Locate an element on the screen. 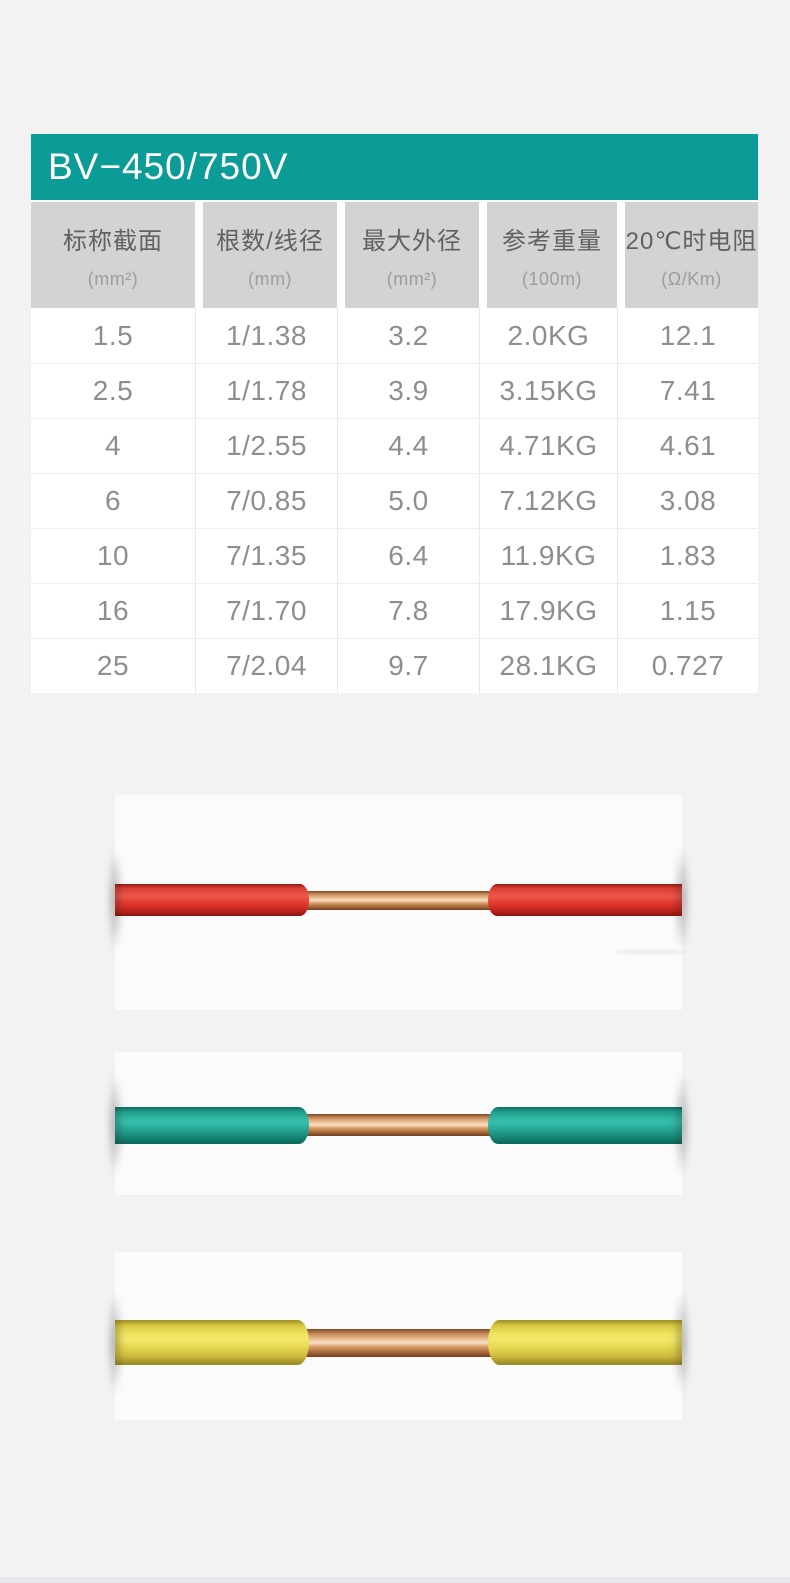  table-cell: 7/1.35 is located at coordinates (266, 555).